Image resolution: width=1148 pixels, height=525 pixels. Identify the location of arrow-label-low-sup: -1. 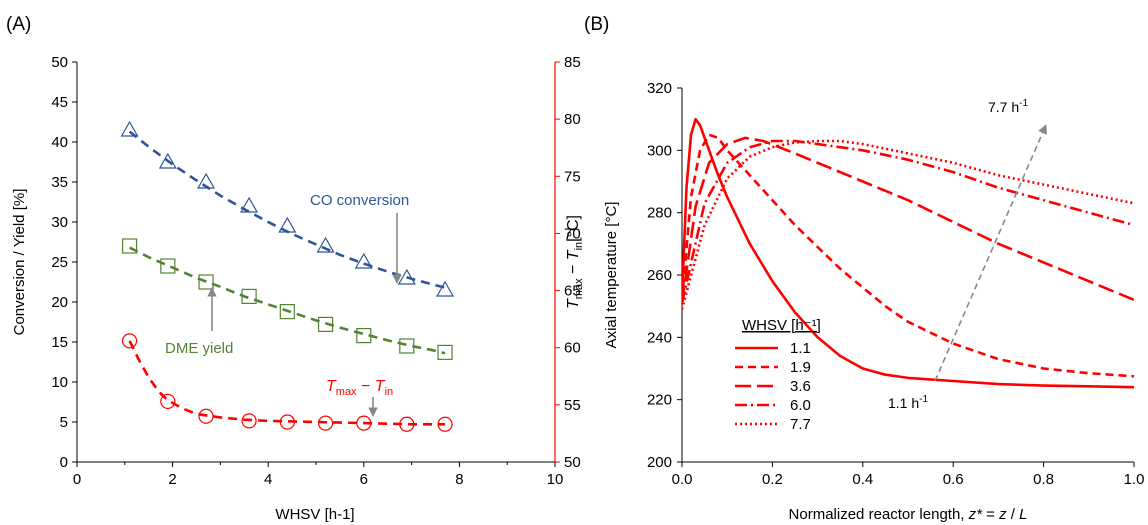
(923, 399).